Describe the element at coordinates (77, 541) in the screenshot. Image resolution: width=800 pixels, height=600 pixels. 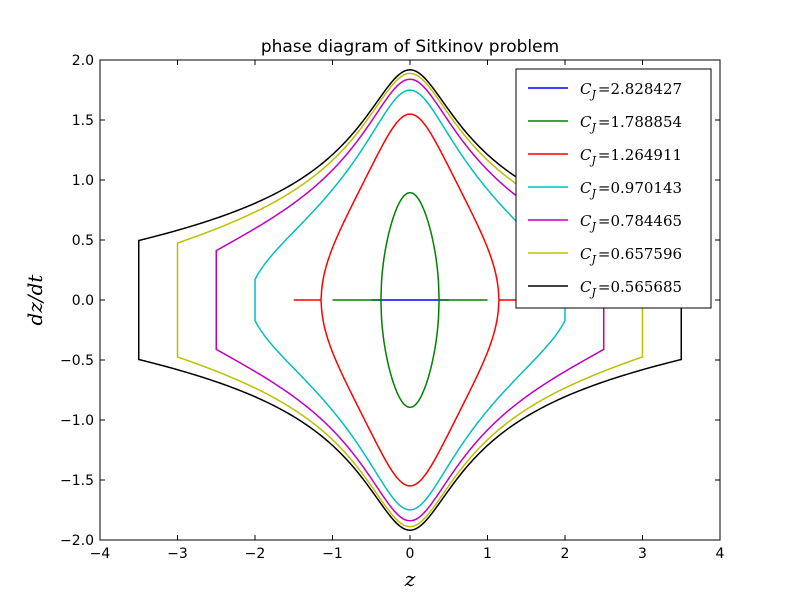
I see `y-tick-label: −2.0` at that location.